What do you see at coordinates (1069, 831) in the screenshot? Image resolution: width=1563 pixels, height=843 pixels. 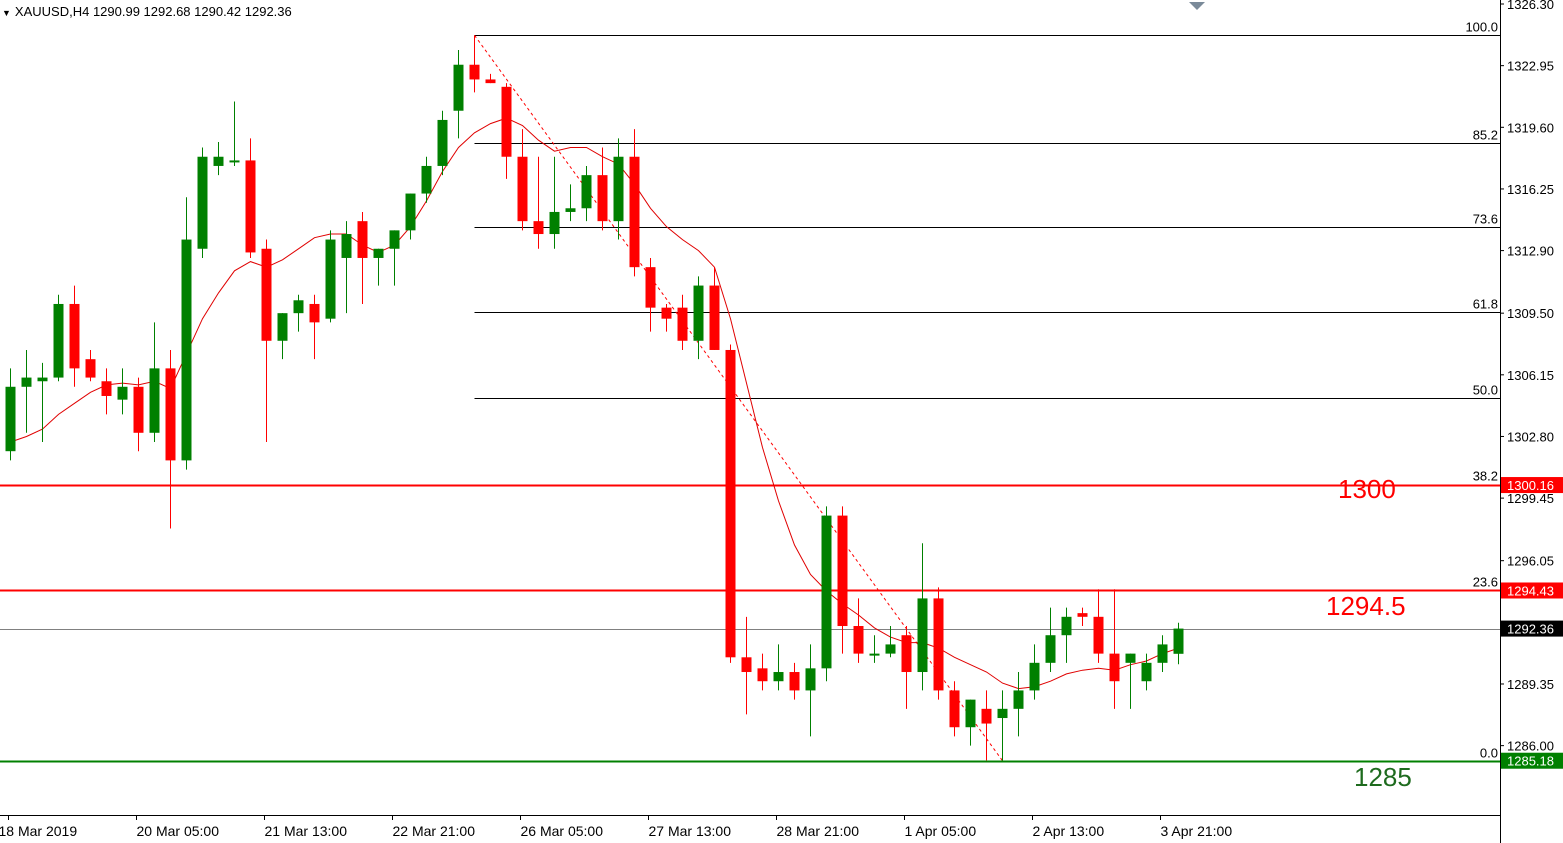 I see `time-tick-label: 2 Apr 13:00` at bounding box center [1069, 831].